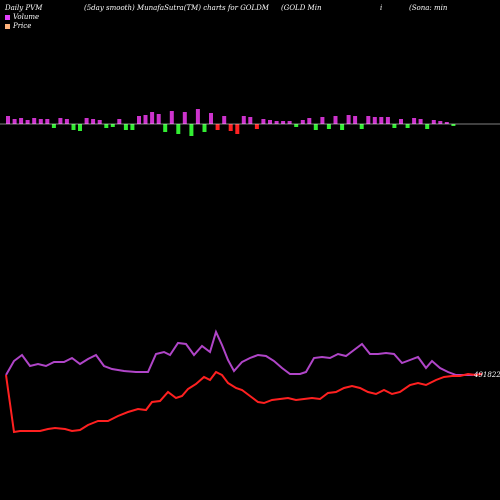 The image size is (500, 500). Describe the element at coordinates (7, 17) in the screenshot. I see `legend-volume-swatch` at that location.